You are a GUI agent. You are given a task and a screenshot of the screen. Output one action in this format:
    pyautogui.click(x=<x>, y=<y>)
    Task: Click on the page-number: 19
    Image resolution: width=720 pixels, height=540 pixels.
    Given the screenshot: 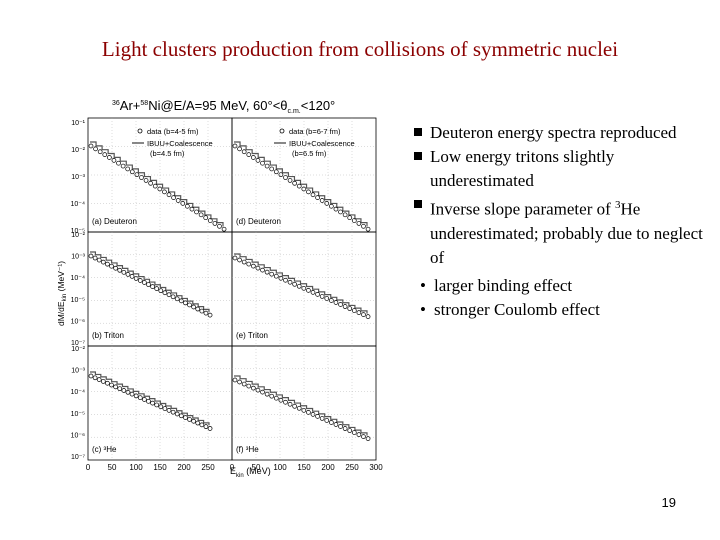 What is the action you would take?
    pyautogui.click(x=668, y=502)
    